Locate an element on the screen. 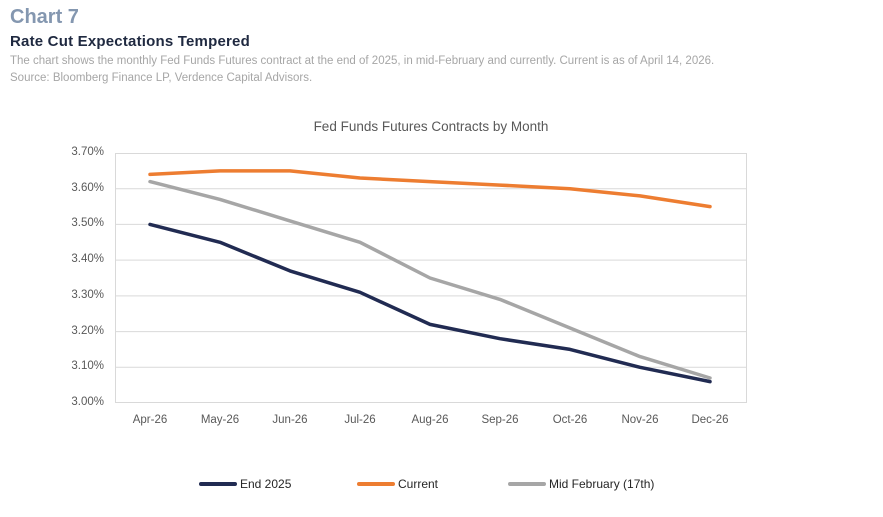 The image size is (883, 517). x-tick-label: Apr-26 is located at coordinates (150, 420).